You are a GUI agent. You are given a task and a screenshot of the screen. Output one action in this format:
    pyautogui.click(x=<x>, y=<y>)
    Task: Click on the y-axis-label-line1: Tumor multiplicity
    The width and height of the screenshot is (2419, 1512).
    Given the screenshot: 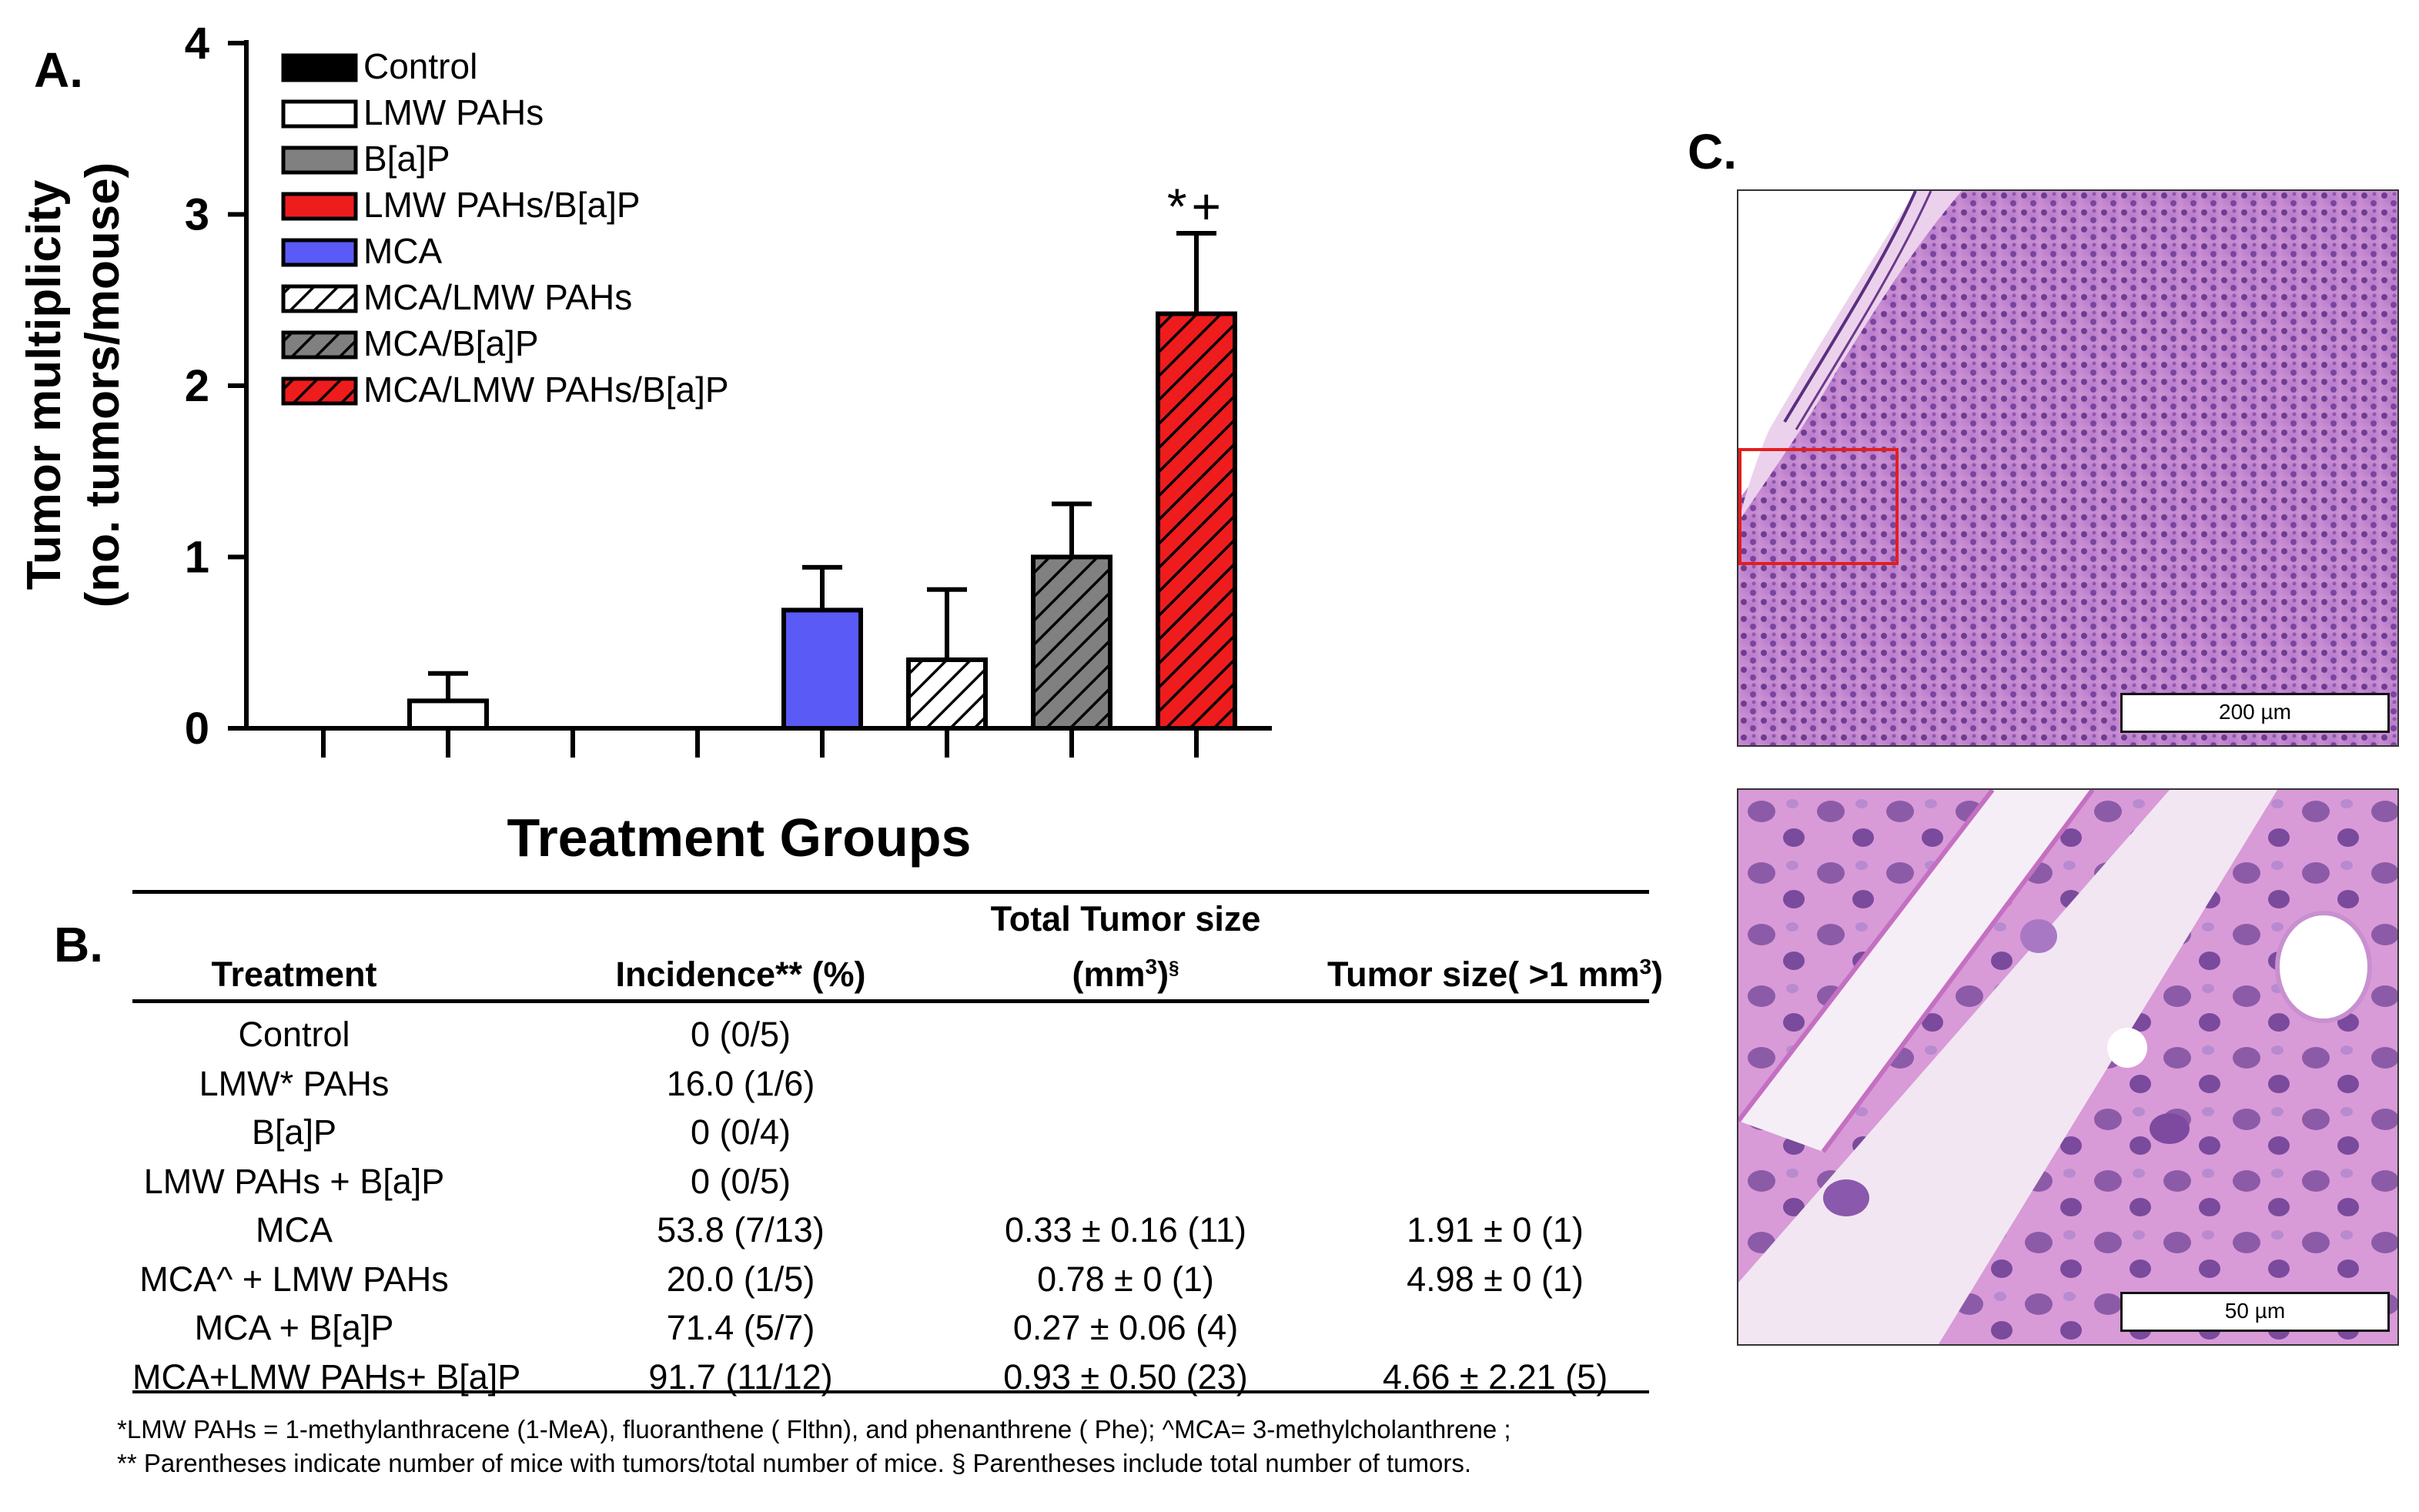 What is the action you would take?
    pyautogui.click(x=44, y=384)
    